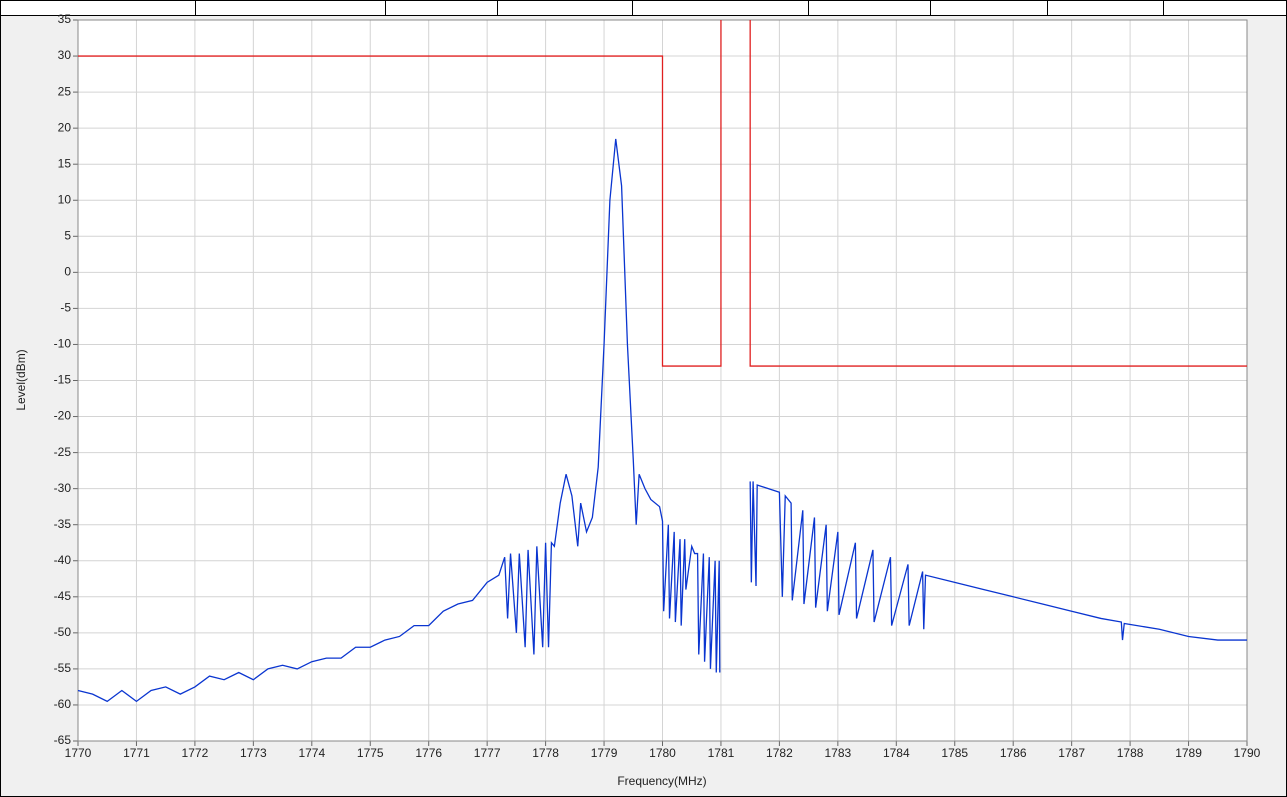  Describe the element at coordinates (837, 753) in the screenshot. I see `x-tick-label: 1783` at that location.